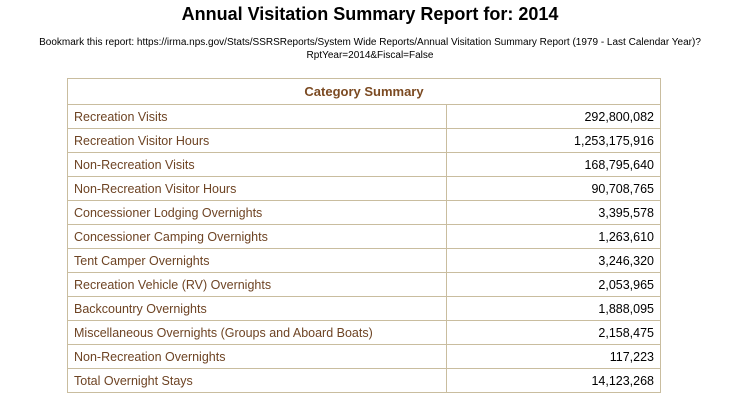 The width and height of the screenshot is (740, 405). Describe the element at coordinates (257, 260) in the screenshot. I see `category-label: Tent Camper Overnights` at that location.